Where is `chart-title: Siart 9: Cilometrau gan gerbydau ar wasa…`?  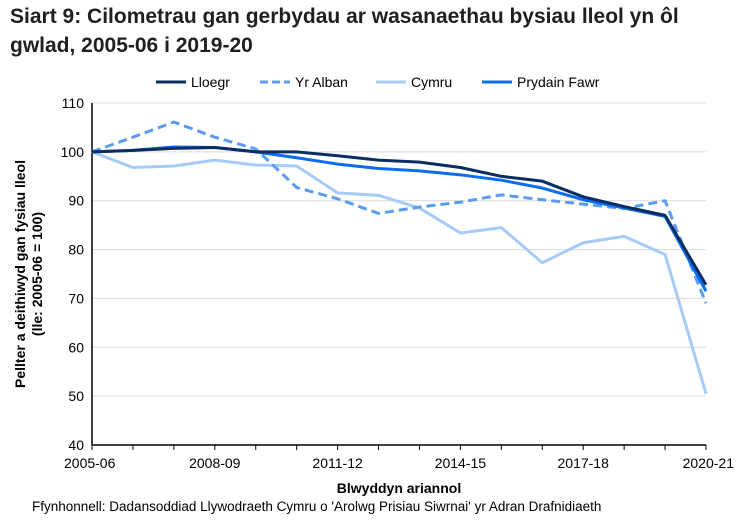
chart-title: Siart 9: Cilometrau gan gerbydau ar wasa… is located at coordinates (344, 31).